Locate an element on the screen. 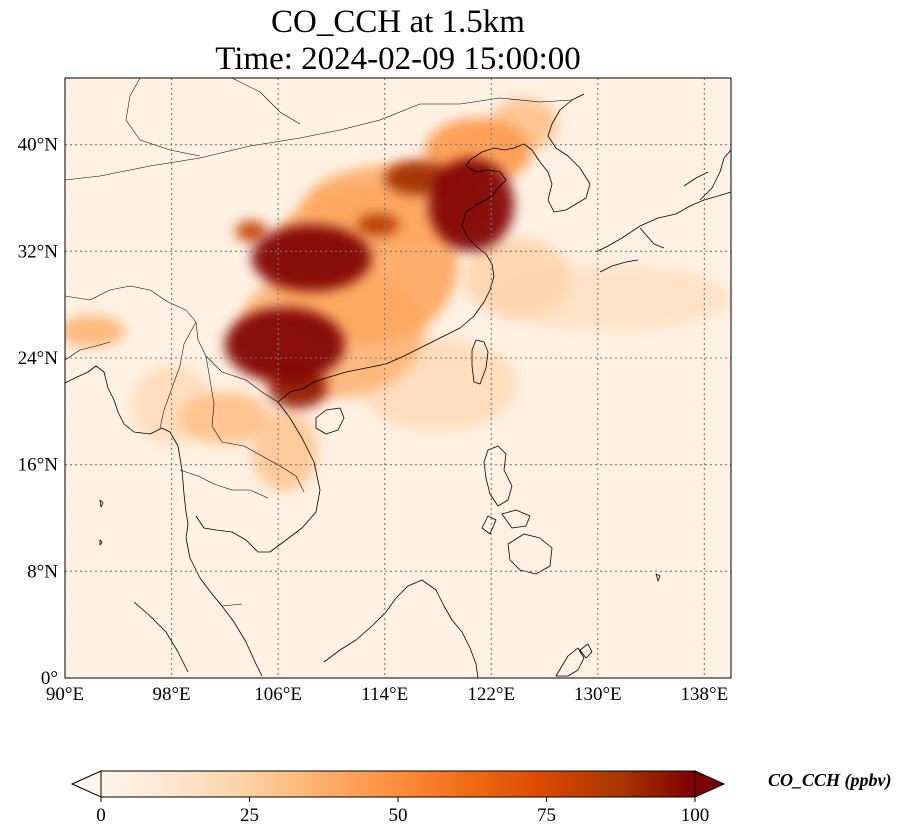  lat-tick-16: 16°N is located at coordinates (38, 465).